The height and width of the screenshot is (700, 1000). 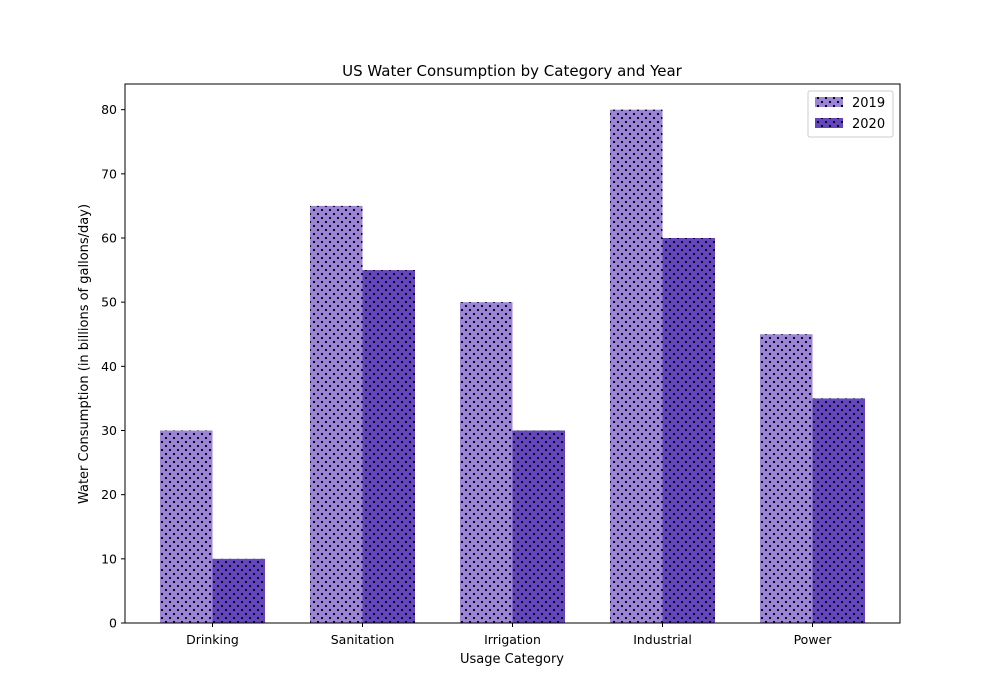 I want to click on bar-hatch-power-2020, so click(x=838, y=510).